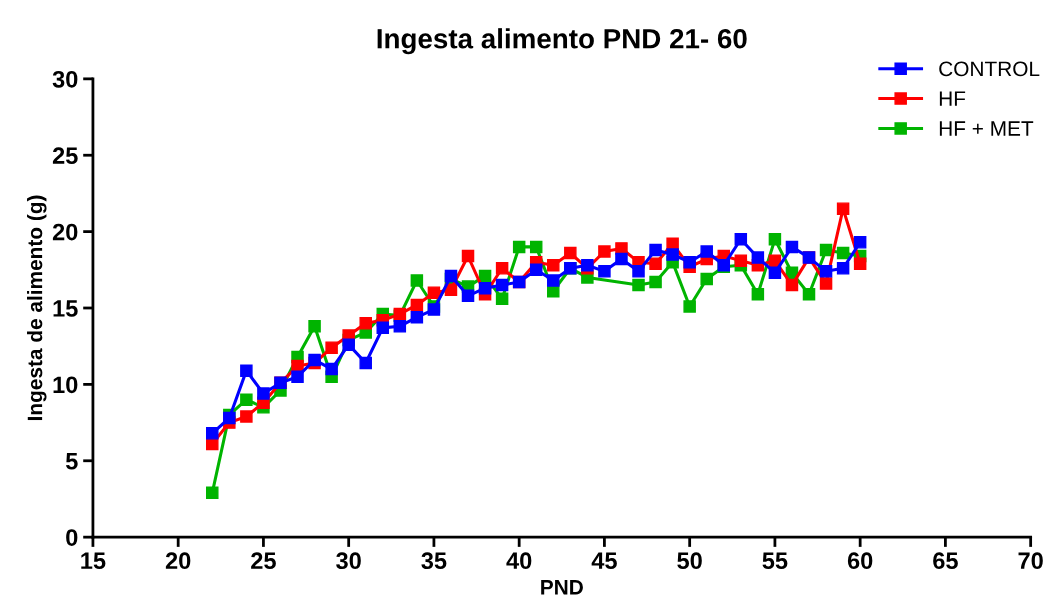 The image size is (1056, 616). I want to click on y-tick-label: 30, so click(65, 79).